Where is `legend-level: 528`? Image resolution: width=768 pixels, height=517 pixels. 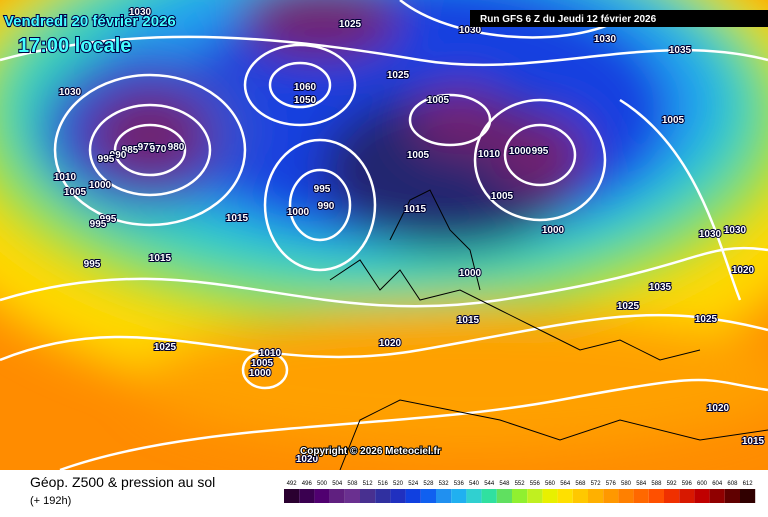
legend-level: 528 is located at coordinates (428, 484).